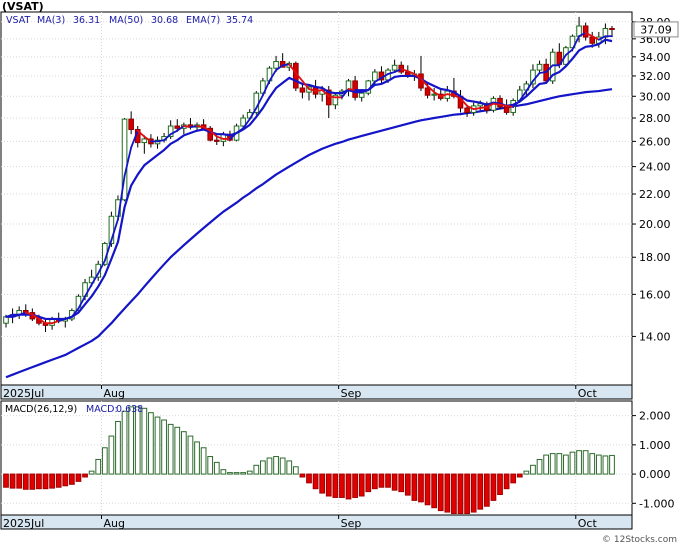 The image size is (680, 550). Describe the element at coordinates (114, 393) in the screenshot. I see `price-x-tick-label: Aug` at that location.